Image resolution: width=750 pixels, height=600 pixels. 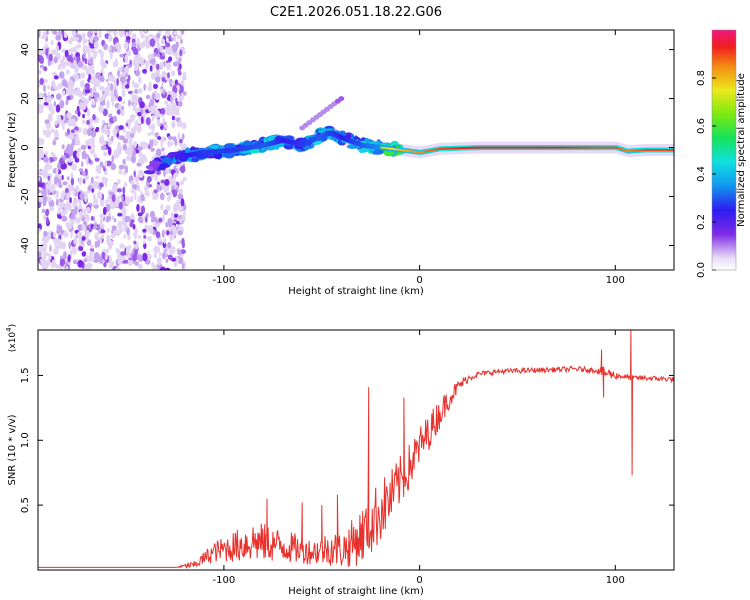 I want to click on colorbar-tick-label: 0.8, so click(x=701, y=78).